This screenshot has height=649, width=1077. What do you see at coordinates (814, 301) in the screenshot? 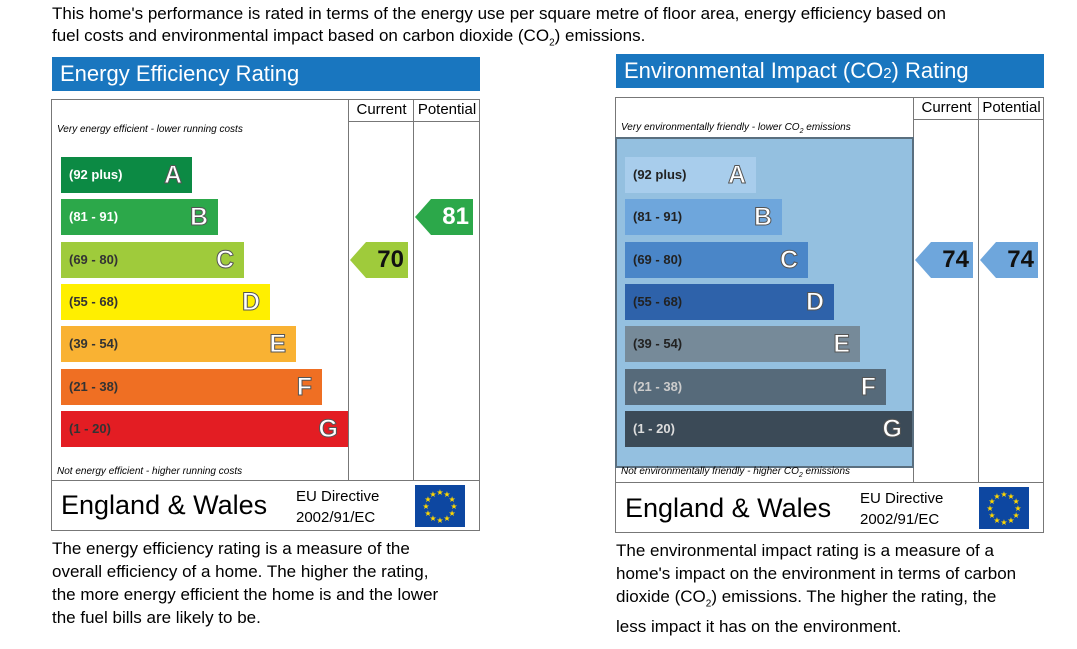
I see `environment-band-letter: D` at bounding box center [814, 301].